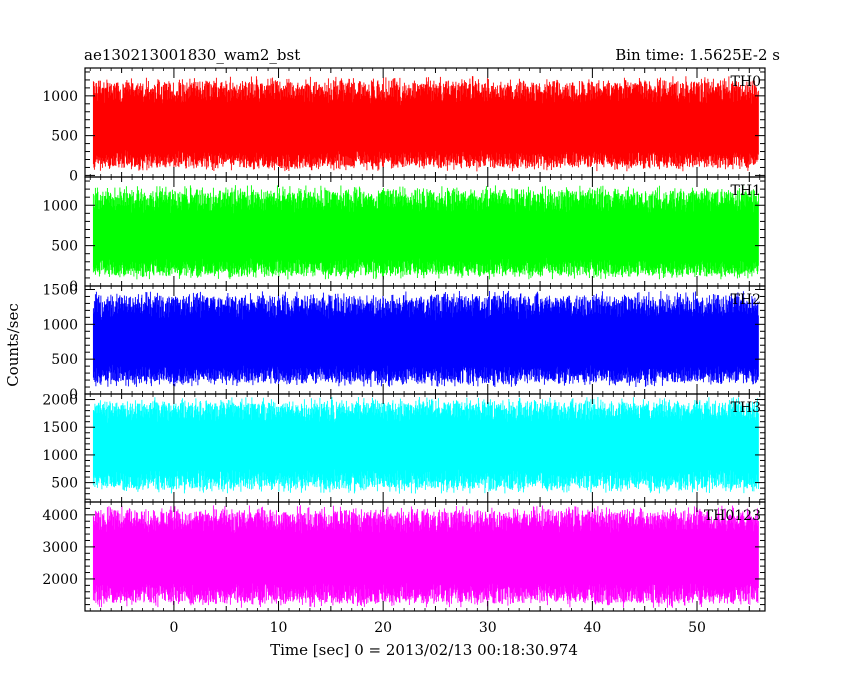 The image size is (850, 680). I want to click on series-th2, so click(425, 338).